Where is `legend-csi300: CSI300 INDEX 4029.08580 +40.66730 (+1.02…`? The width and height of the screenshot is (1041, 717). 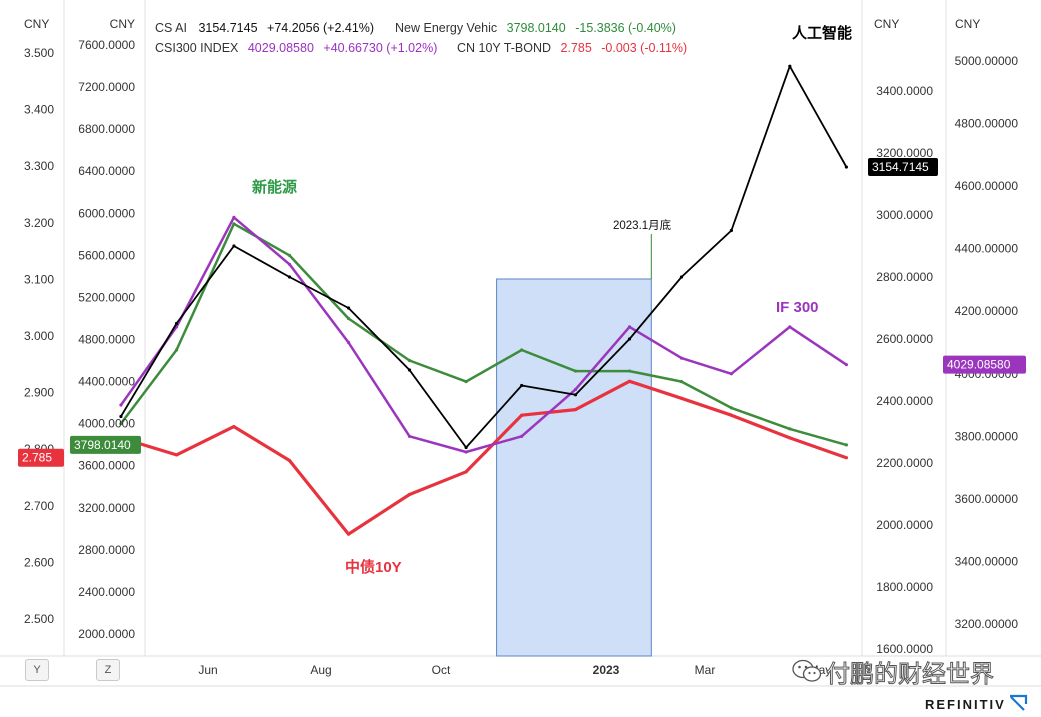 legend-csi300: CSI300 INDEX 4029.08580 +40.66730 (+1.02… is located at coordinates (296, 48).